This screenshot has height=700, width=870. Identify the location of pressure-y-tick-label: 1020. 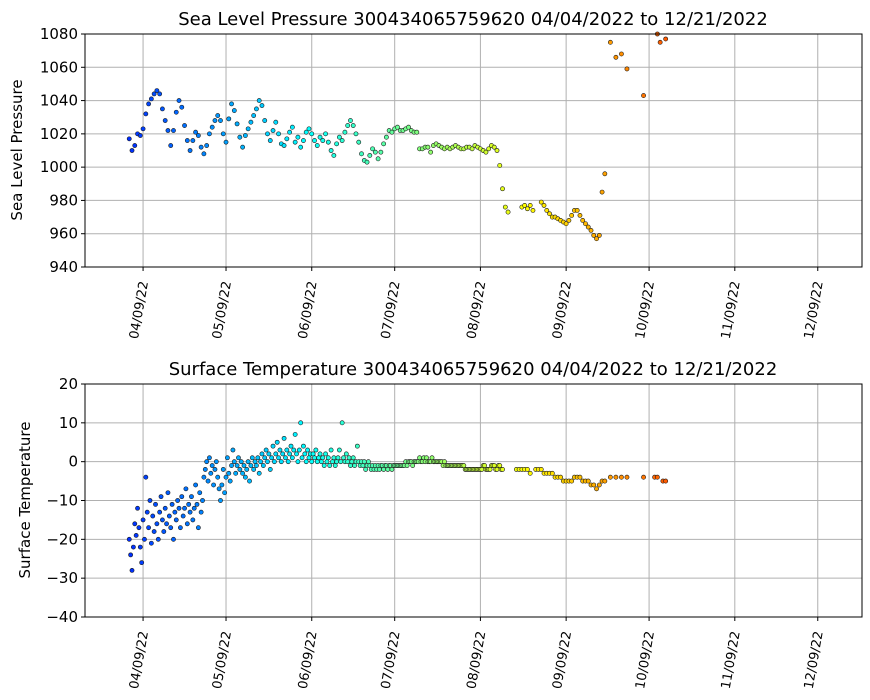
(59, 134).